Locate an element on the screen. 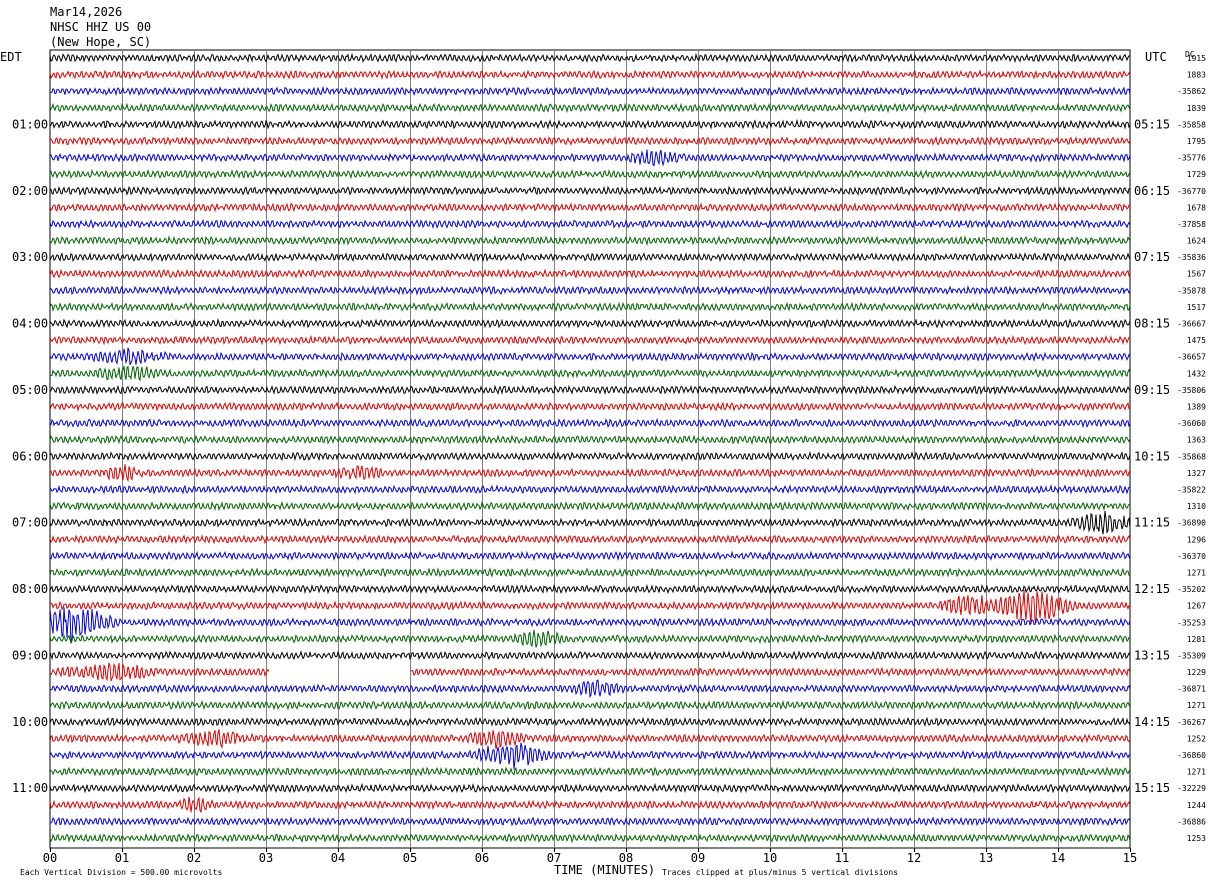 This screenshot has height=886, width=1210. trace-offset-value: 1795 is located at coordinates (1196, 141).